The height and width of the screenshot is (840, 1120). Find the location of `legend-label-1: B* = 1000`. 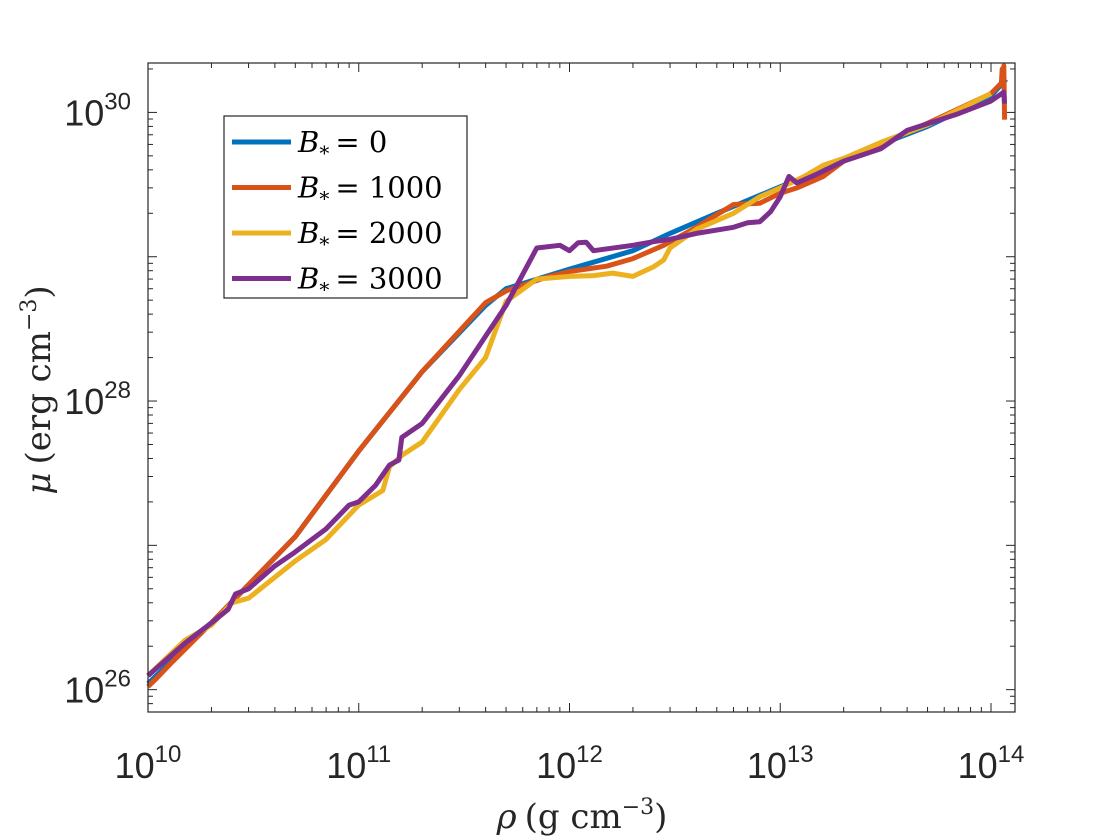

legend-label-1: B* = 1000 is located at coordinates (370, 191).